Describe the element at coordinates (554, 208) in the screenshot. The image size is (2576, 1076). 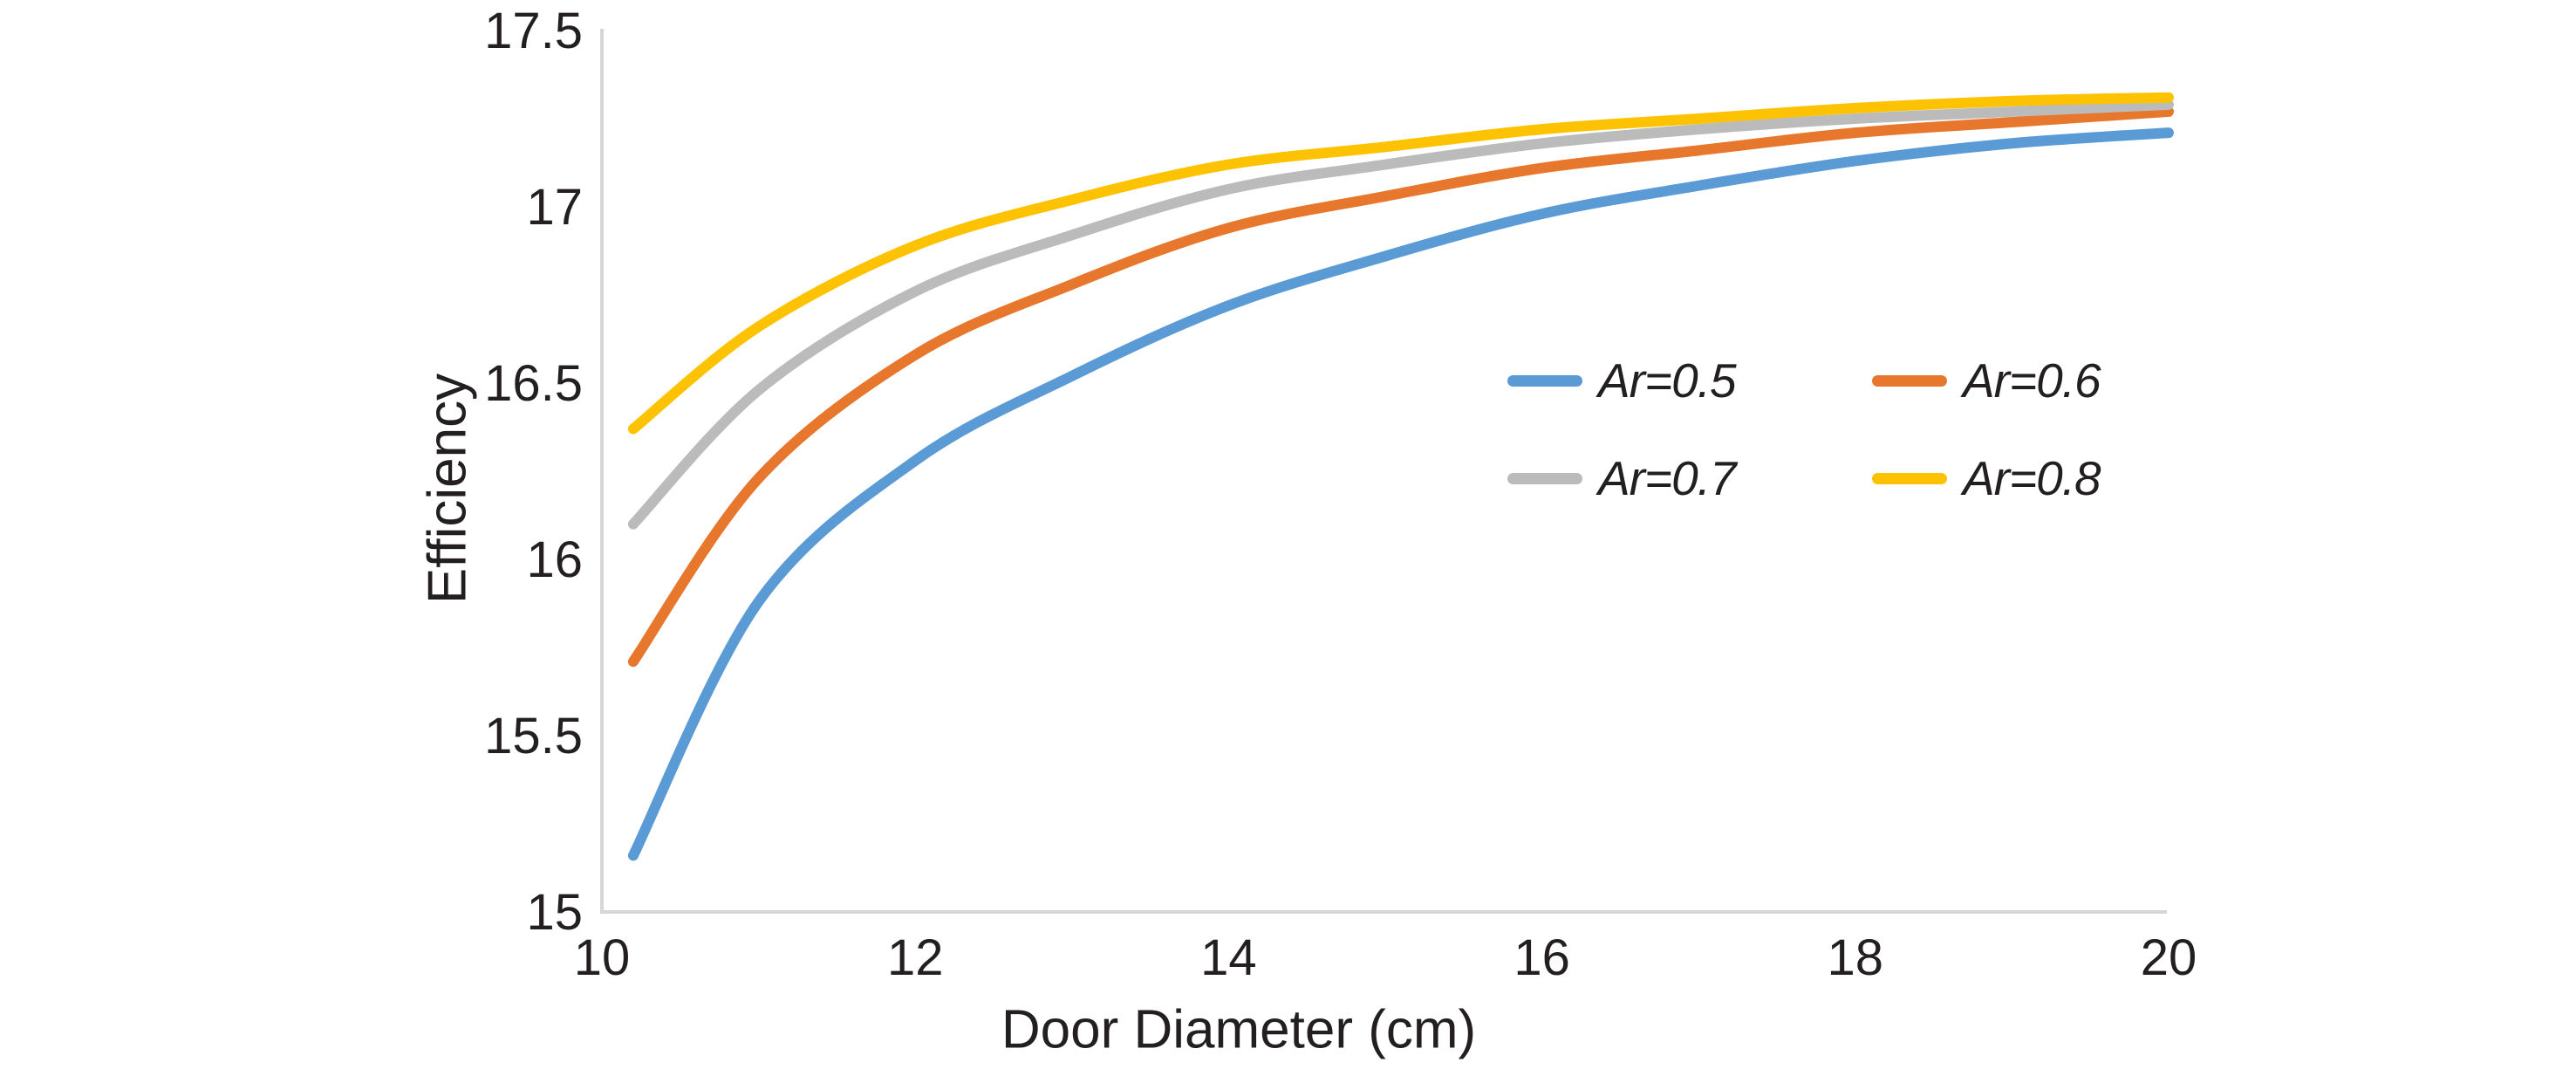
I see `y-tick-label: 17` at that location.